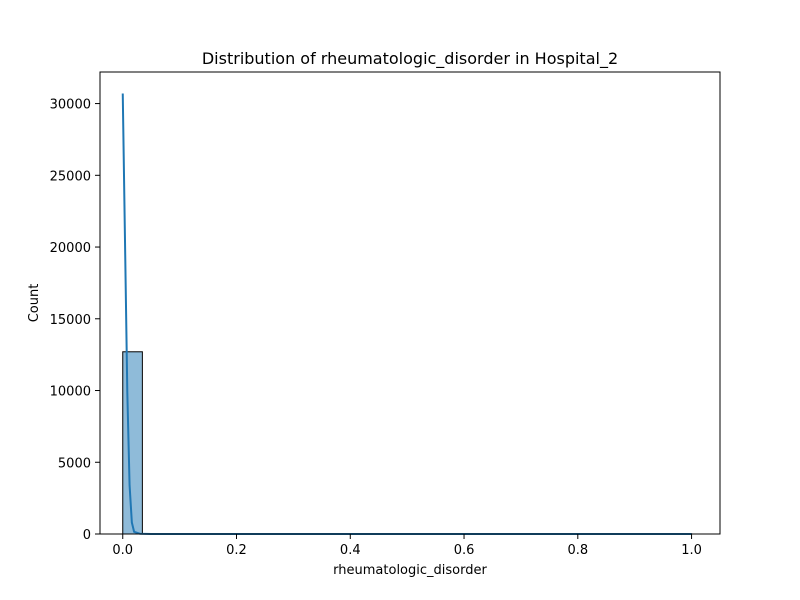  What do you see at coordinates (122, 550) in the screenshot?
I see `x-tick-label: 0.0` at bounding box center [122, 550].